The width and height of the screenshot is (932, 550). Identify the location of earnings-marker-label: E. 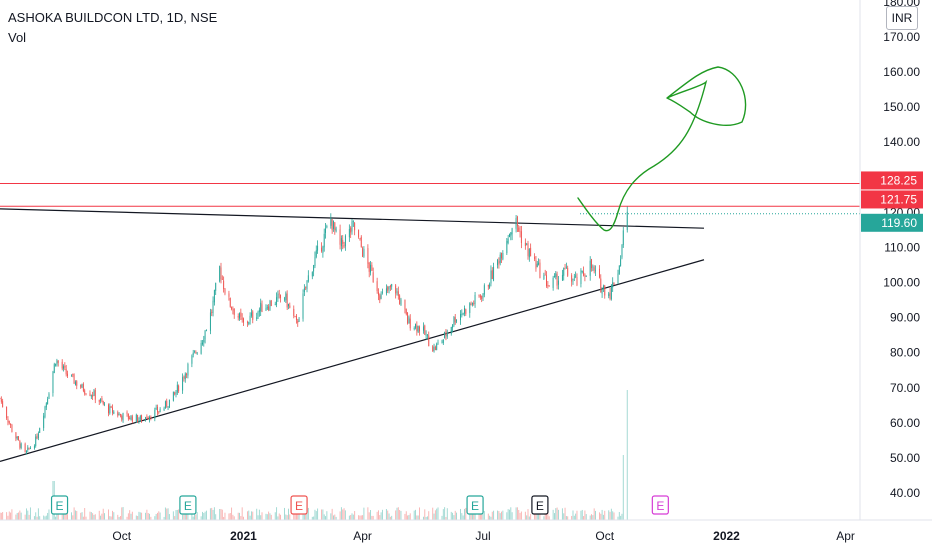
(188, 506).